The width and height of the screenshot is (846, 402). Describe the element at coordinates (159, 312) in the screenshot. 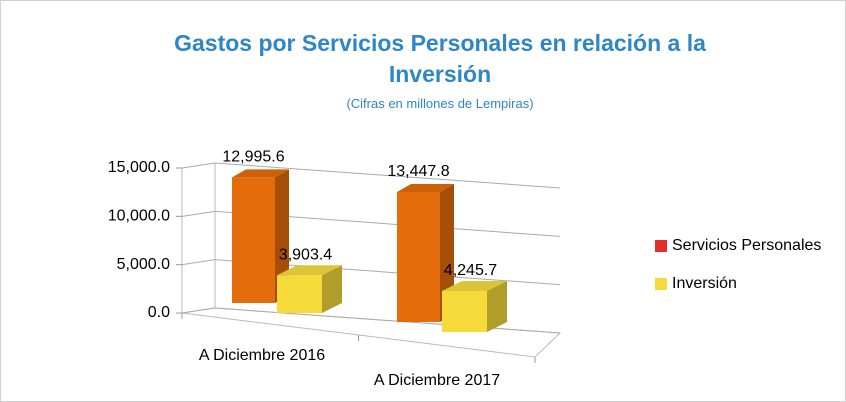

I see `y-tick-label: 0.0` at that location.